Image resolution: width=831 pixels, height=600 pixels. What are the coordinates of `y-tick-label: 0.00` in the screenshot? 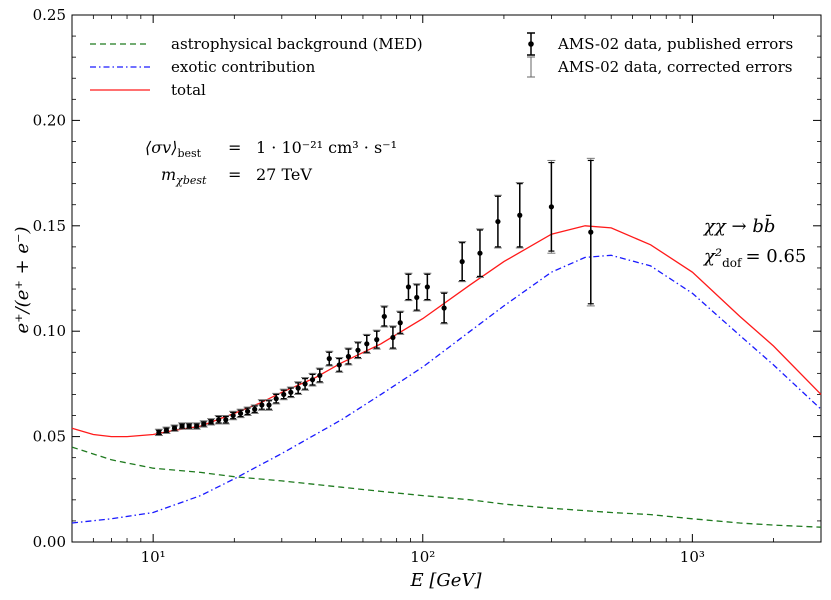 It's located at (49, 542).